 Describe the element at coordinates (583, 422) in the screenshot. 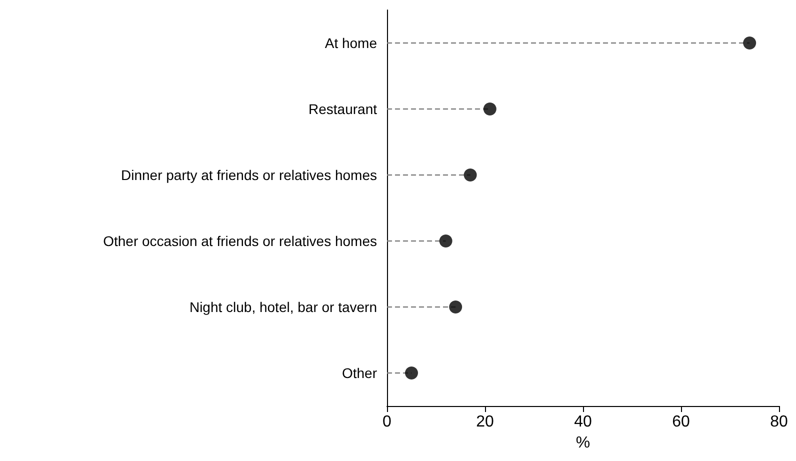

I see `x-tick-label: 40` at that location.